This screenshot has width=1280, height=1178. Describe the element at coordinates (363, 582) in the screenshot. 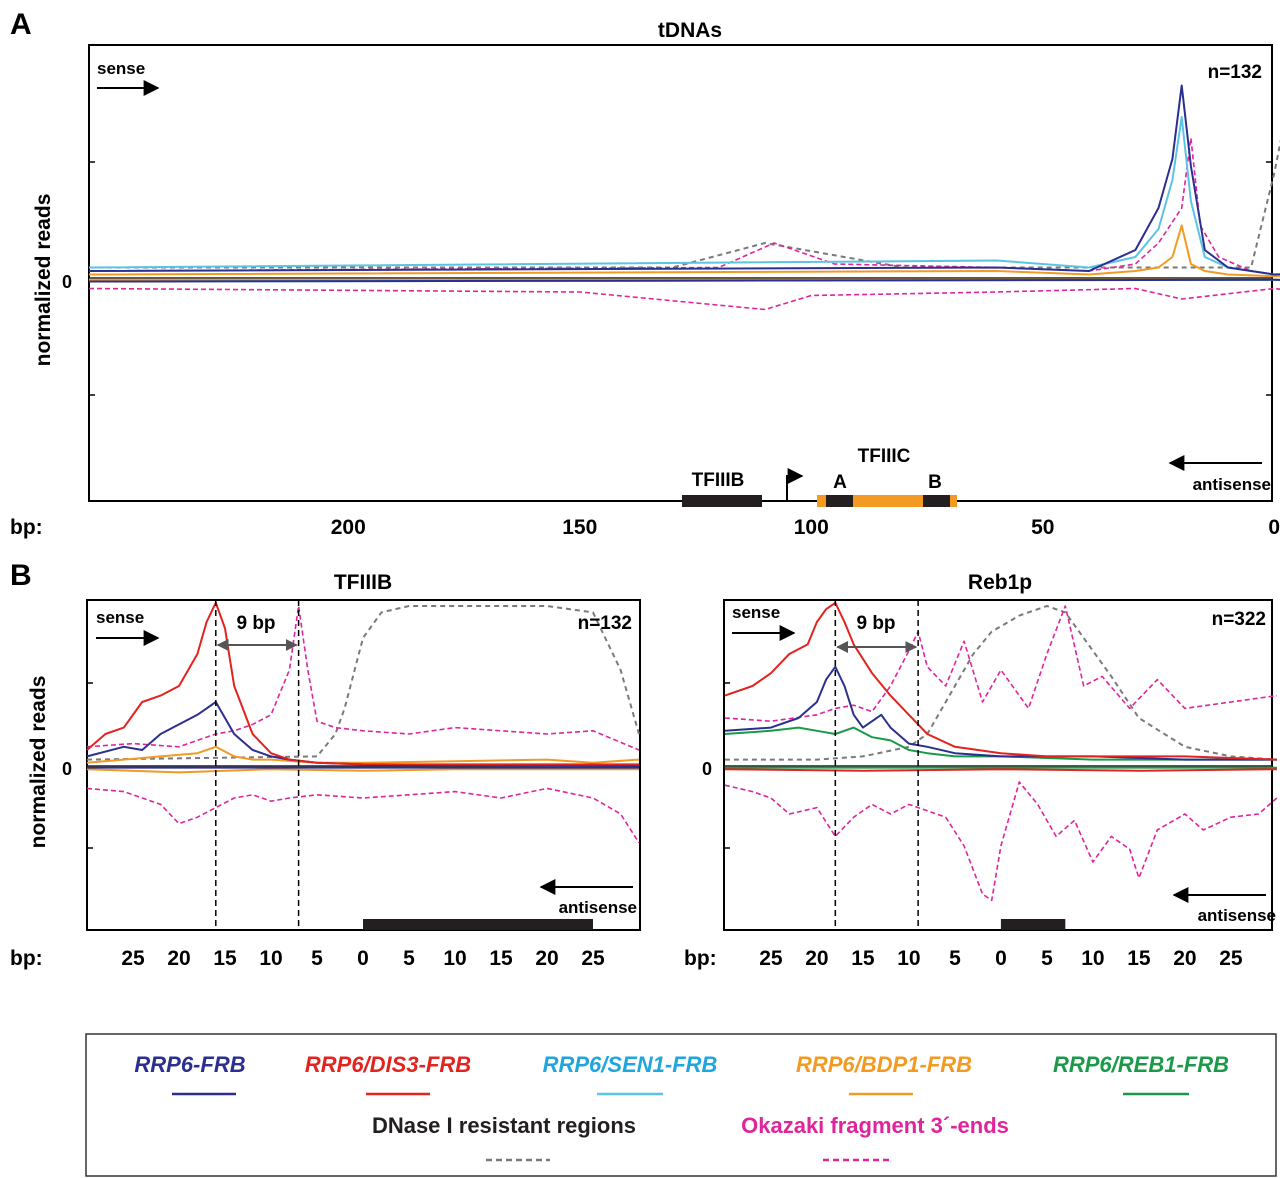

I see `tfiiib-panel-title: TFIIIB` at that location.